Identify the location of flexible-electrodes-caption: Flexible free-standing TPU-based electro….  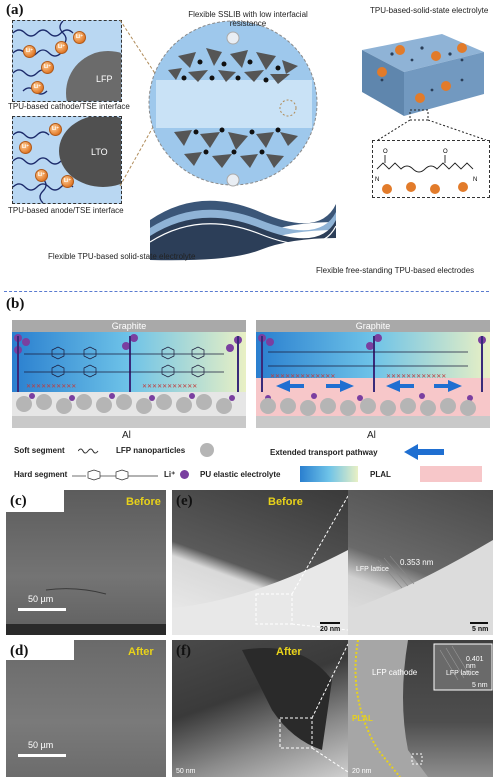
(395, 270).